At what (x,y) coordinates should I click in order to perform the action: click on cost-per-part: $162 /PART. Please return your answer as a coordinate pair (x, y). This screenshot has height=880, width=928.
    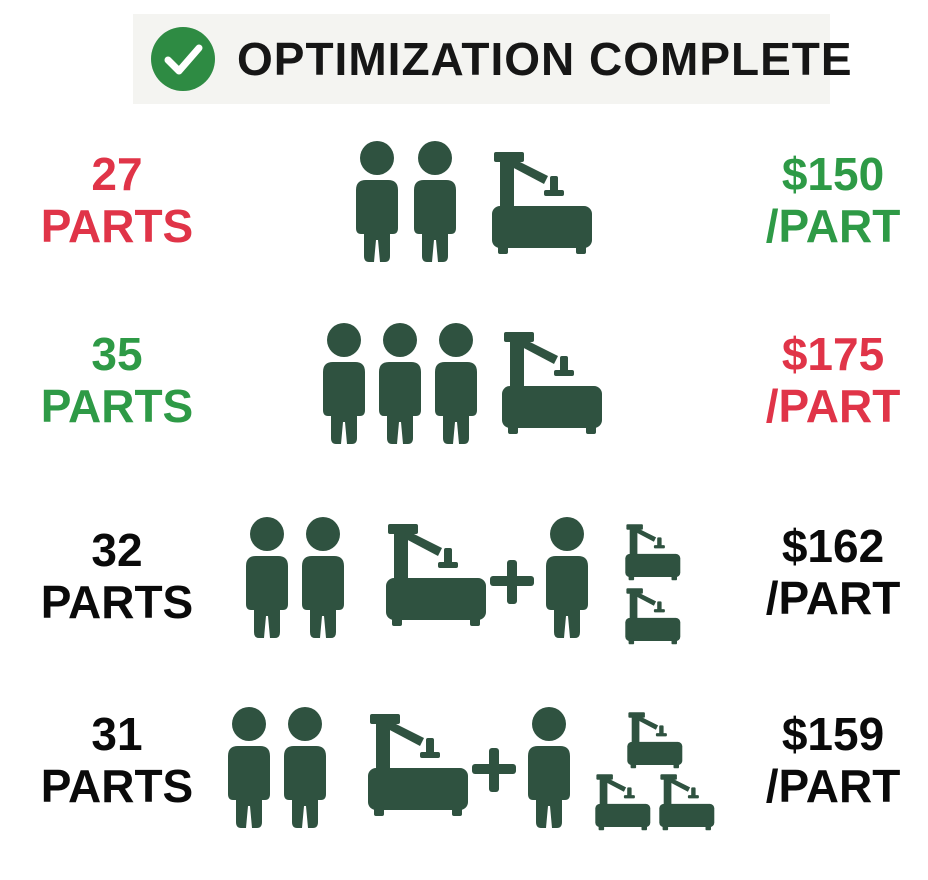
    Looking at the image, I should click on (833, 572).